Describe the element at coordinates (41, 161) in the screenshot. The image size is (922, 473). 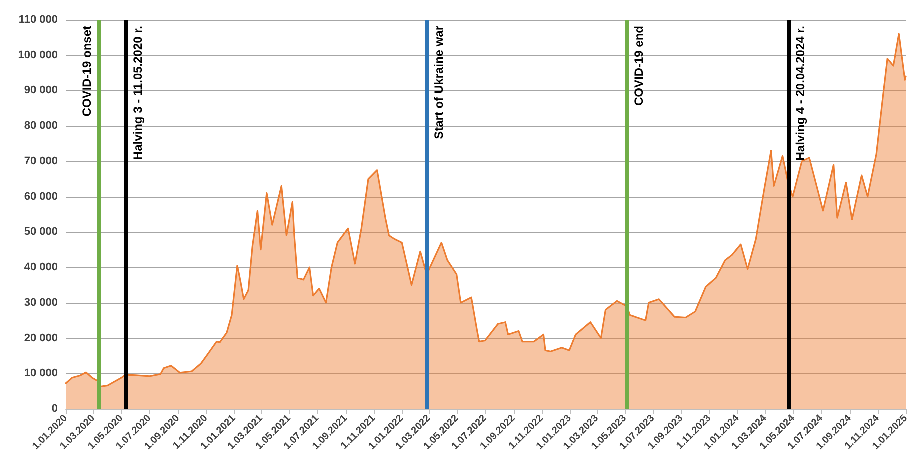
I see `y-tick-label: 70 000` at that location.